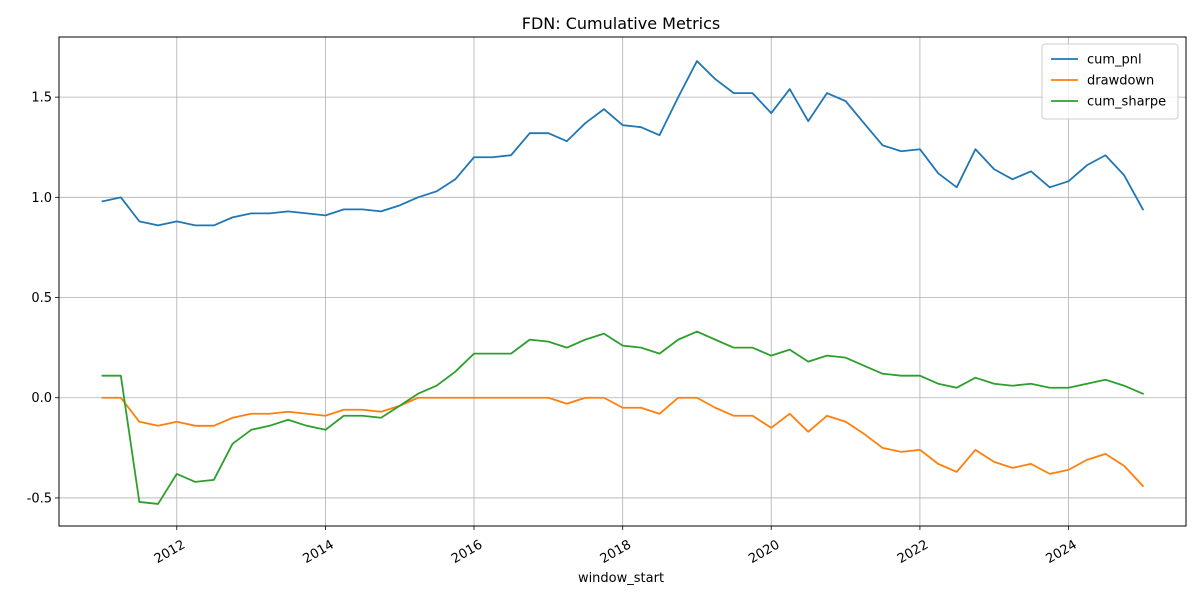 This screenshot has height=600, width=1200. Describe the element at coordinates (623, 442) in the screenshot. I see `series-drawdown` at that location.